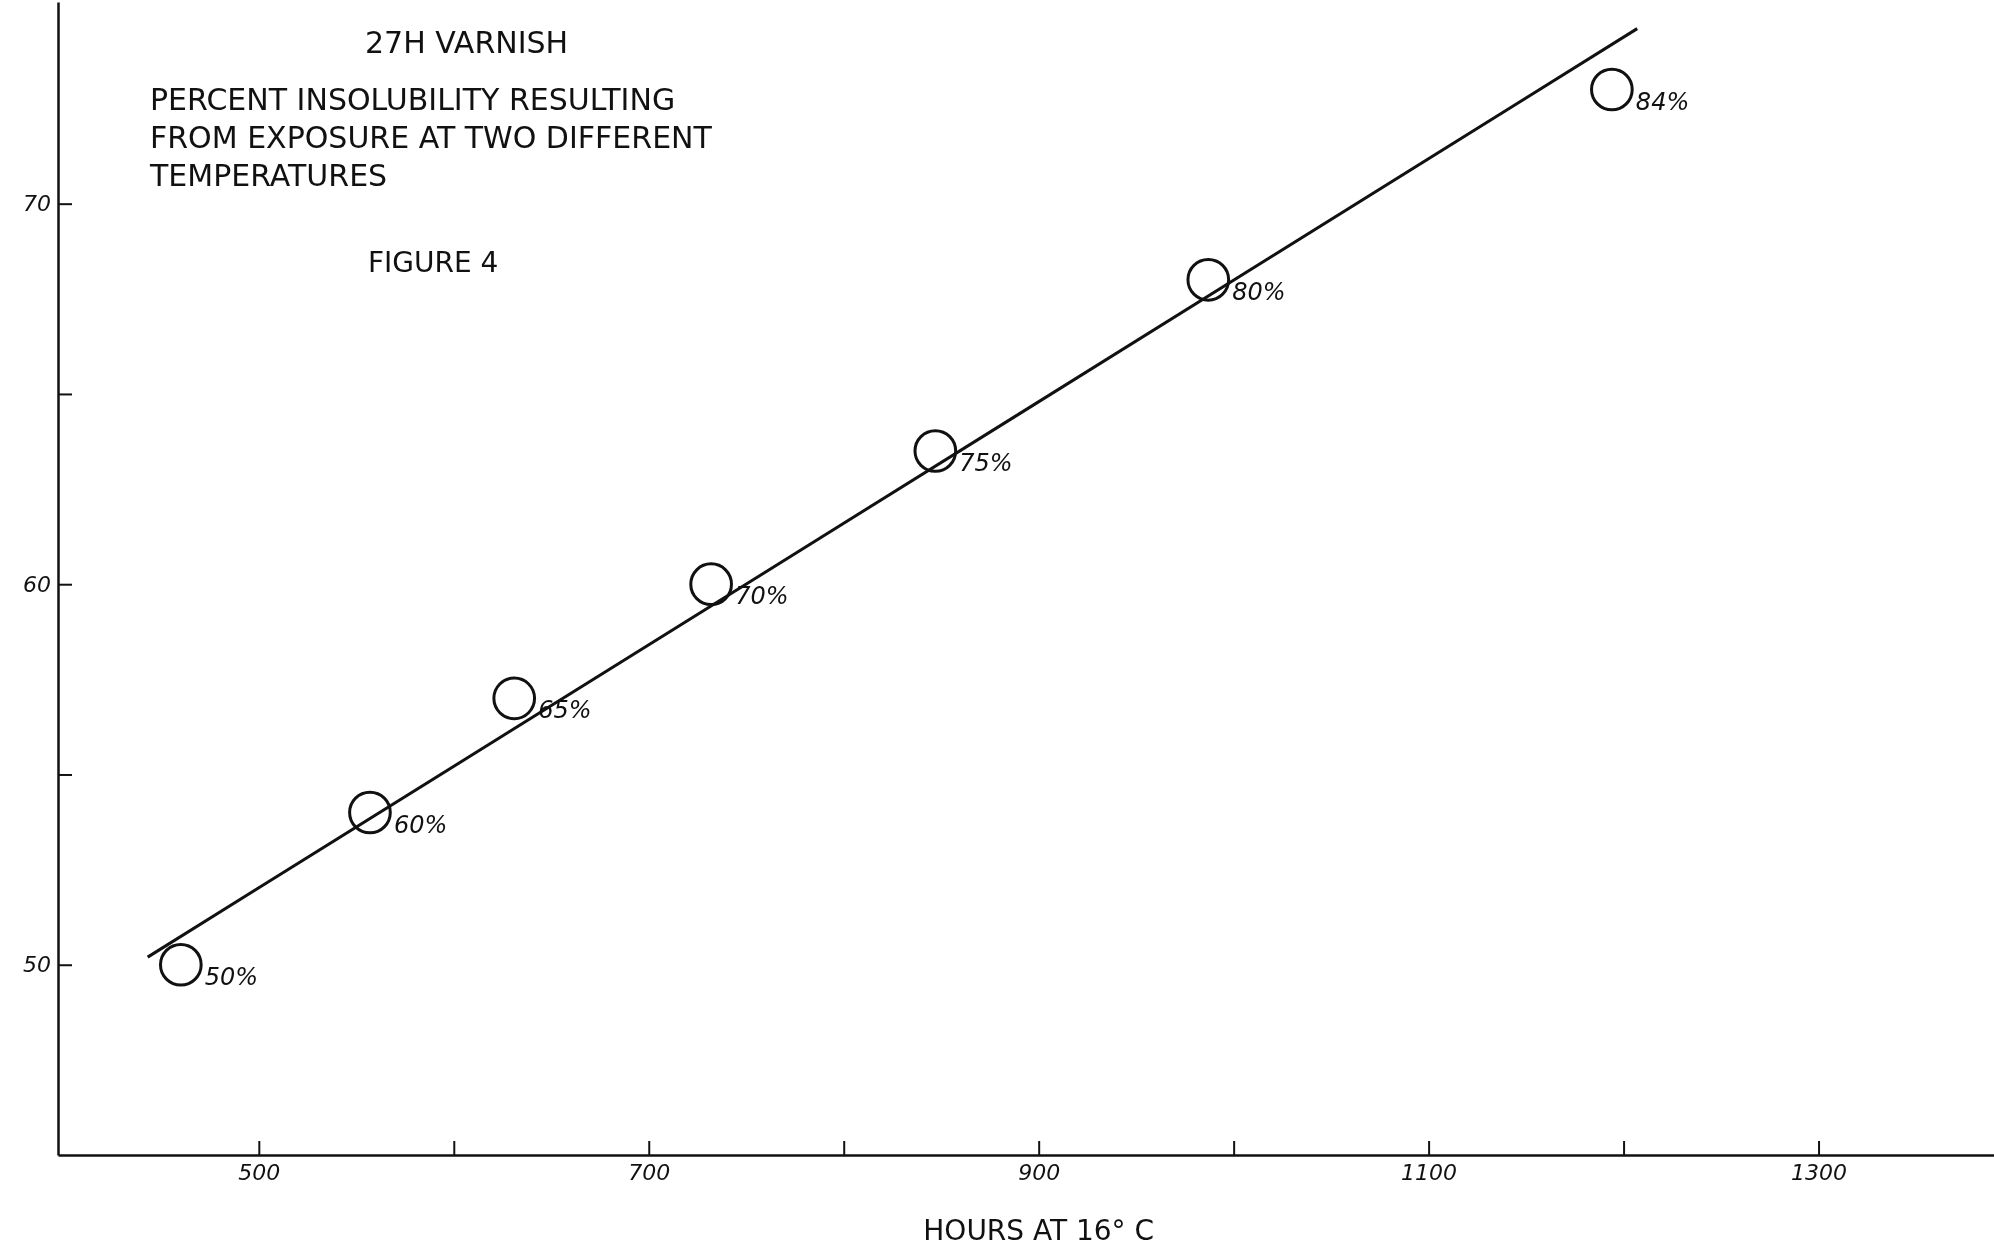 The height and width of the screenshot is (1256, 1994). I want to click on annotation: FIGURE 4, so click(433, 262).